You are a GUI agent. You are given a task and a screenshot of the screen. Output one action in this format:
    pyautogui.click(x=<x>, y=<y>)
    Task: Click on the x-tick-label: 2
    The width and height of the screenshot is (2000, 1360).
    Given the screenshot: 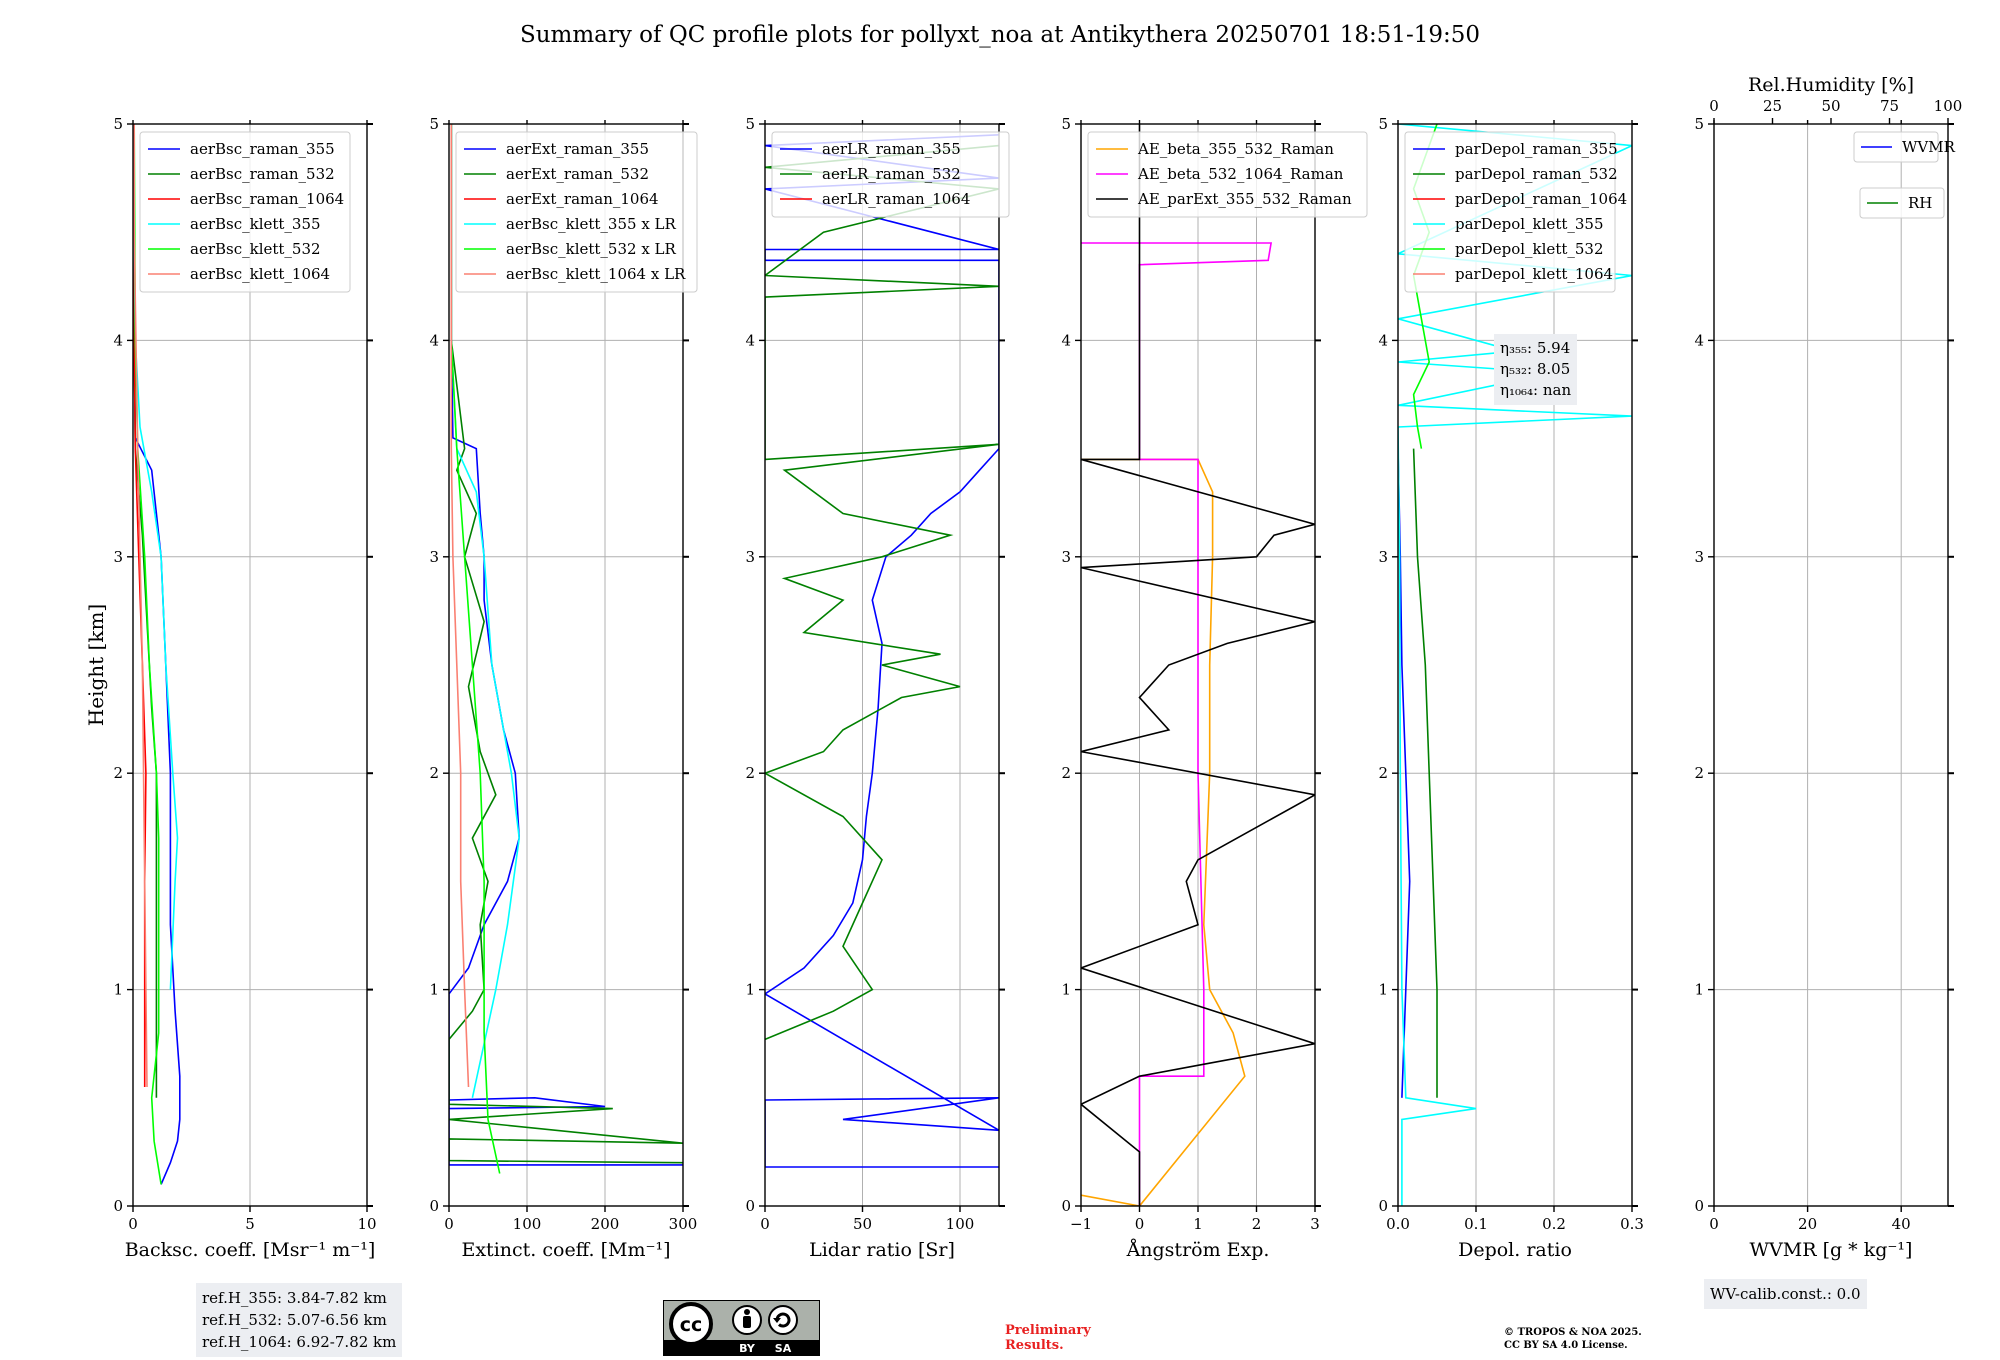 What is the action you would take?
    pyautogui.click(x=1257, y=1224)
    